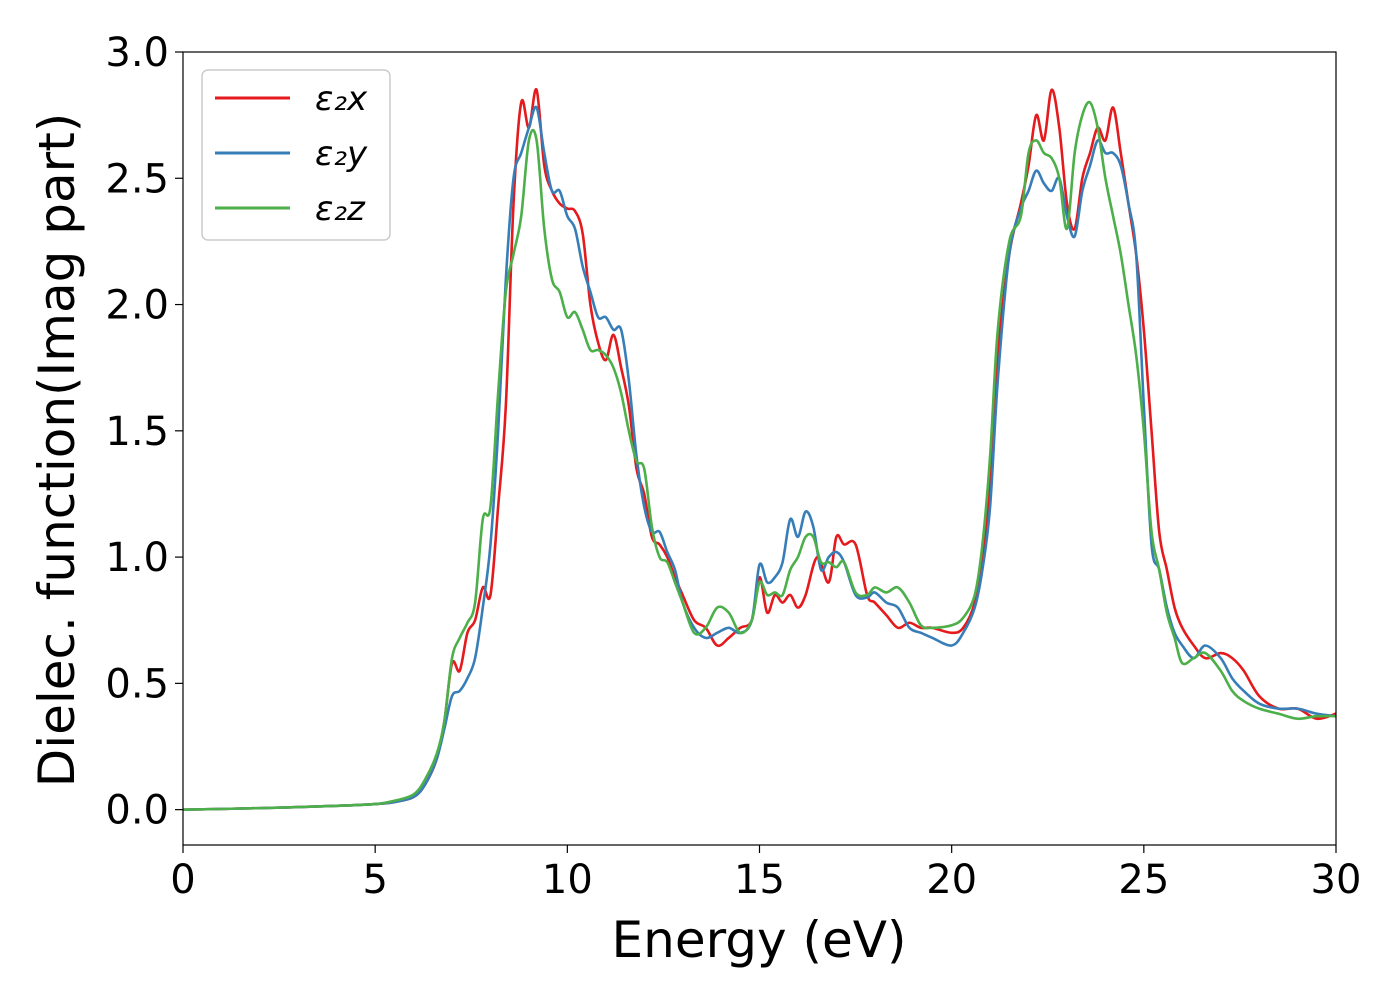 This screenshot has width=1400, height=1000. I want to click on x-tick-label: 20, so click(951, 880).